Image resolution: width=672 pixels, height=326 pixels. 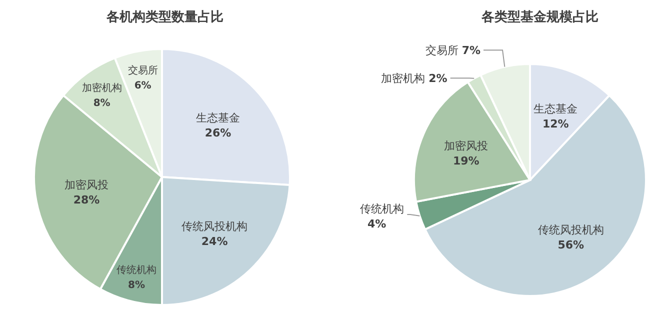 I want to click on data-label: 56%, so click(x=571, y=245).